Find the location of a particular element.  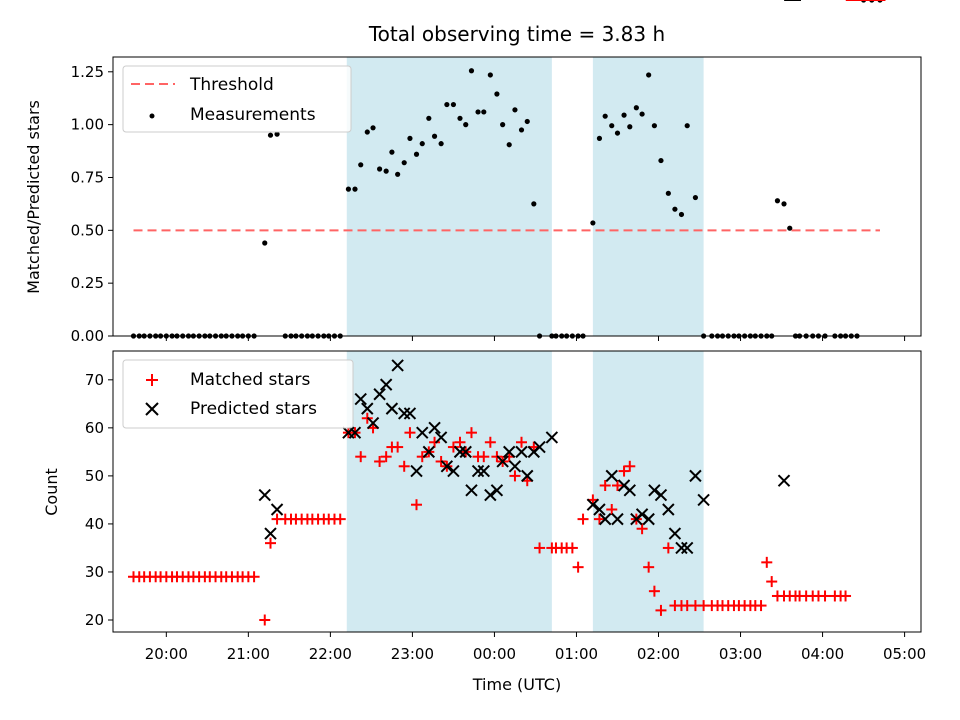

x-tick-label: 00:00 is located at coordinates (494, 654).